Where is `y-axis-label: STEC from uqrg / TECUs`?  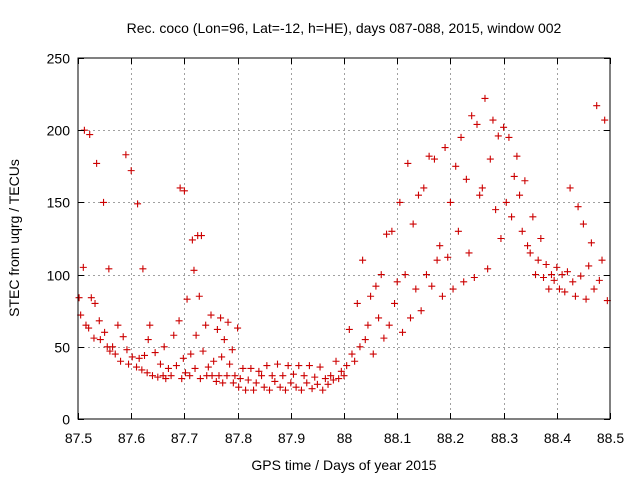 y-axis-label: STEC from uqrg / TECUs is located at coordinates (14, 238).